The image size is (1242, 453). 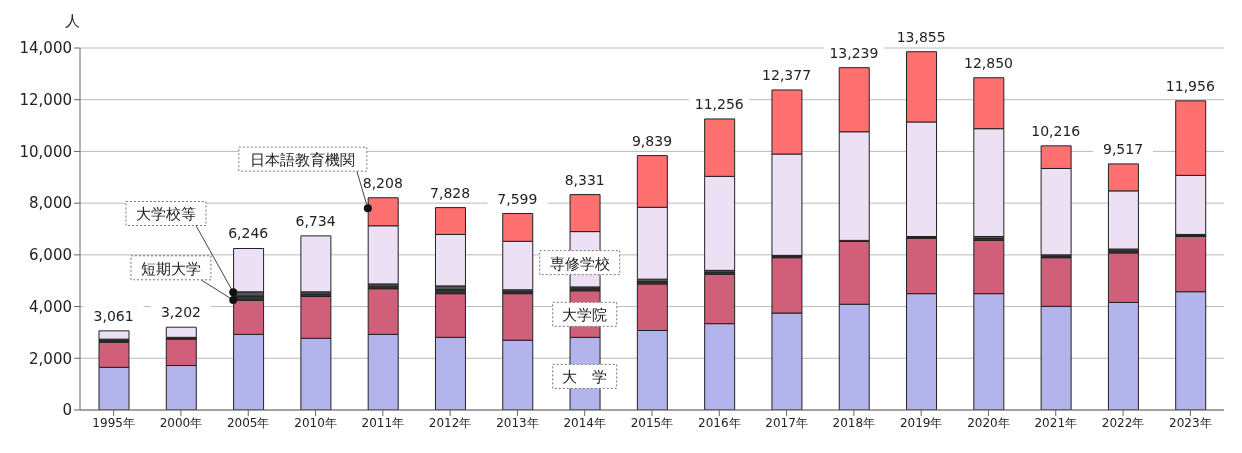 What do you see at coordinates (248, 233) in the screenshot?
I see `total-label: 6,246` at bounding box center [248, 233].